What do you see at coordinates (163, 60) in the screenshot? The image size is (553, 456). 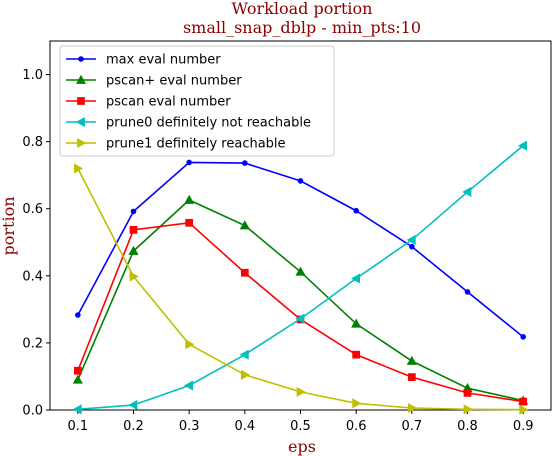 I see `legend-label: max eval number` at bounding box center [163, 60].